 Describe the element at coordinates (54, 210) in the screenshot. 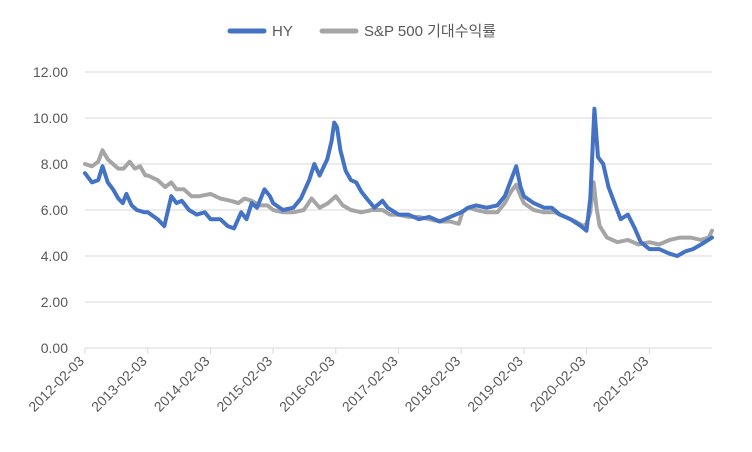

I see `y-tick-label: 6.00` at that location.